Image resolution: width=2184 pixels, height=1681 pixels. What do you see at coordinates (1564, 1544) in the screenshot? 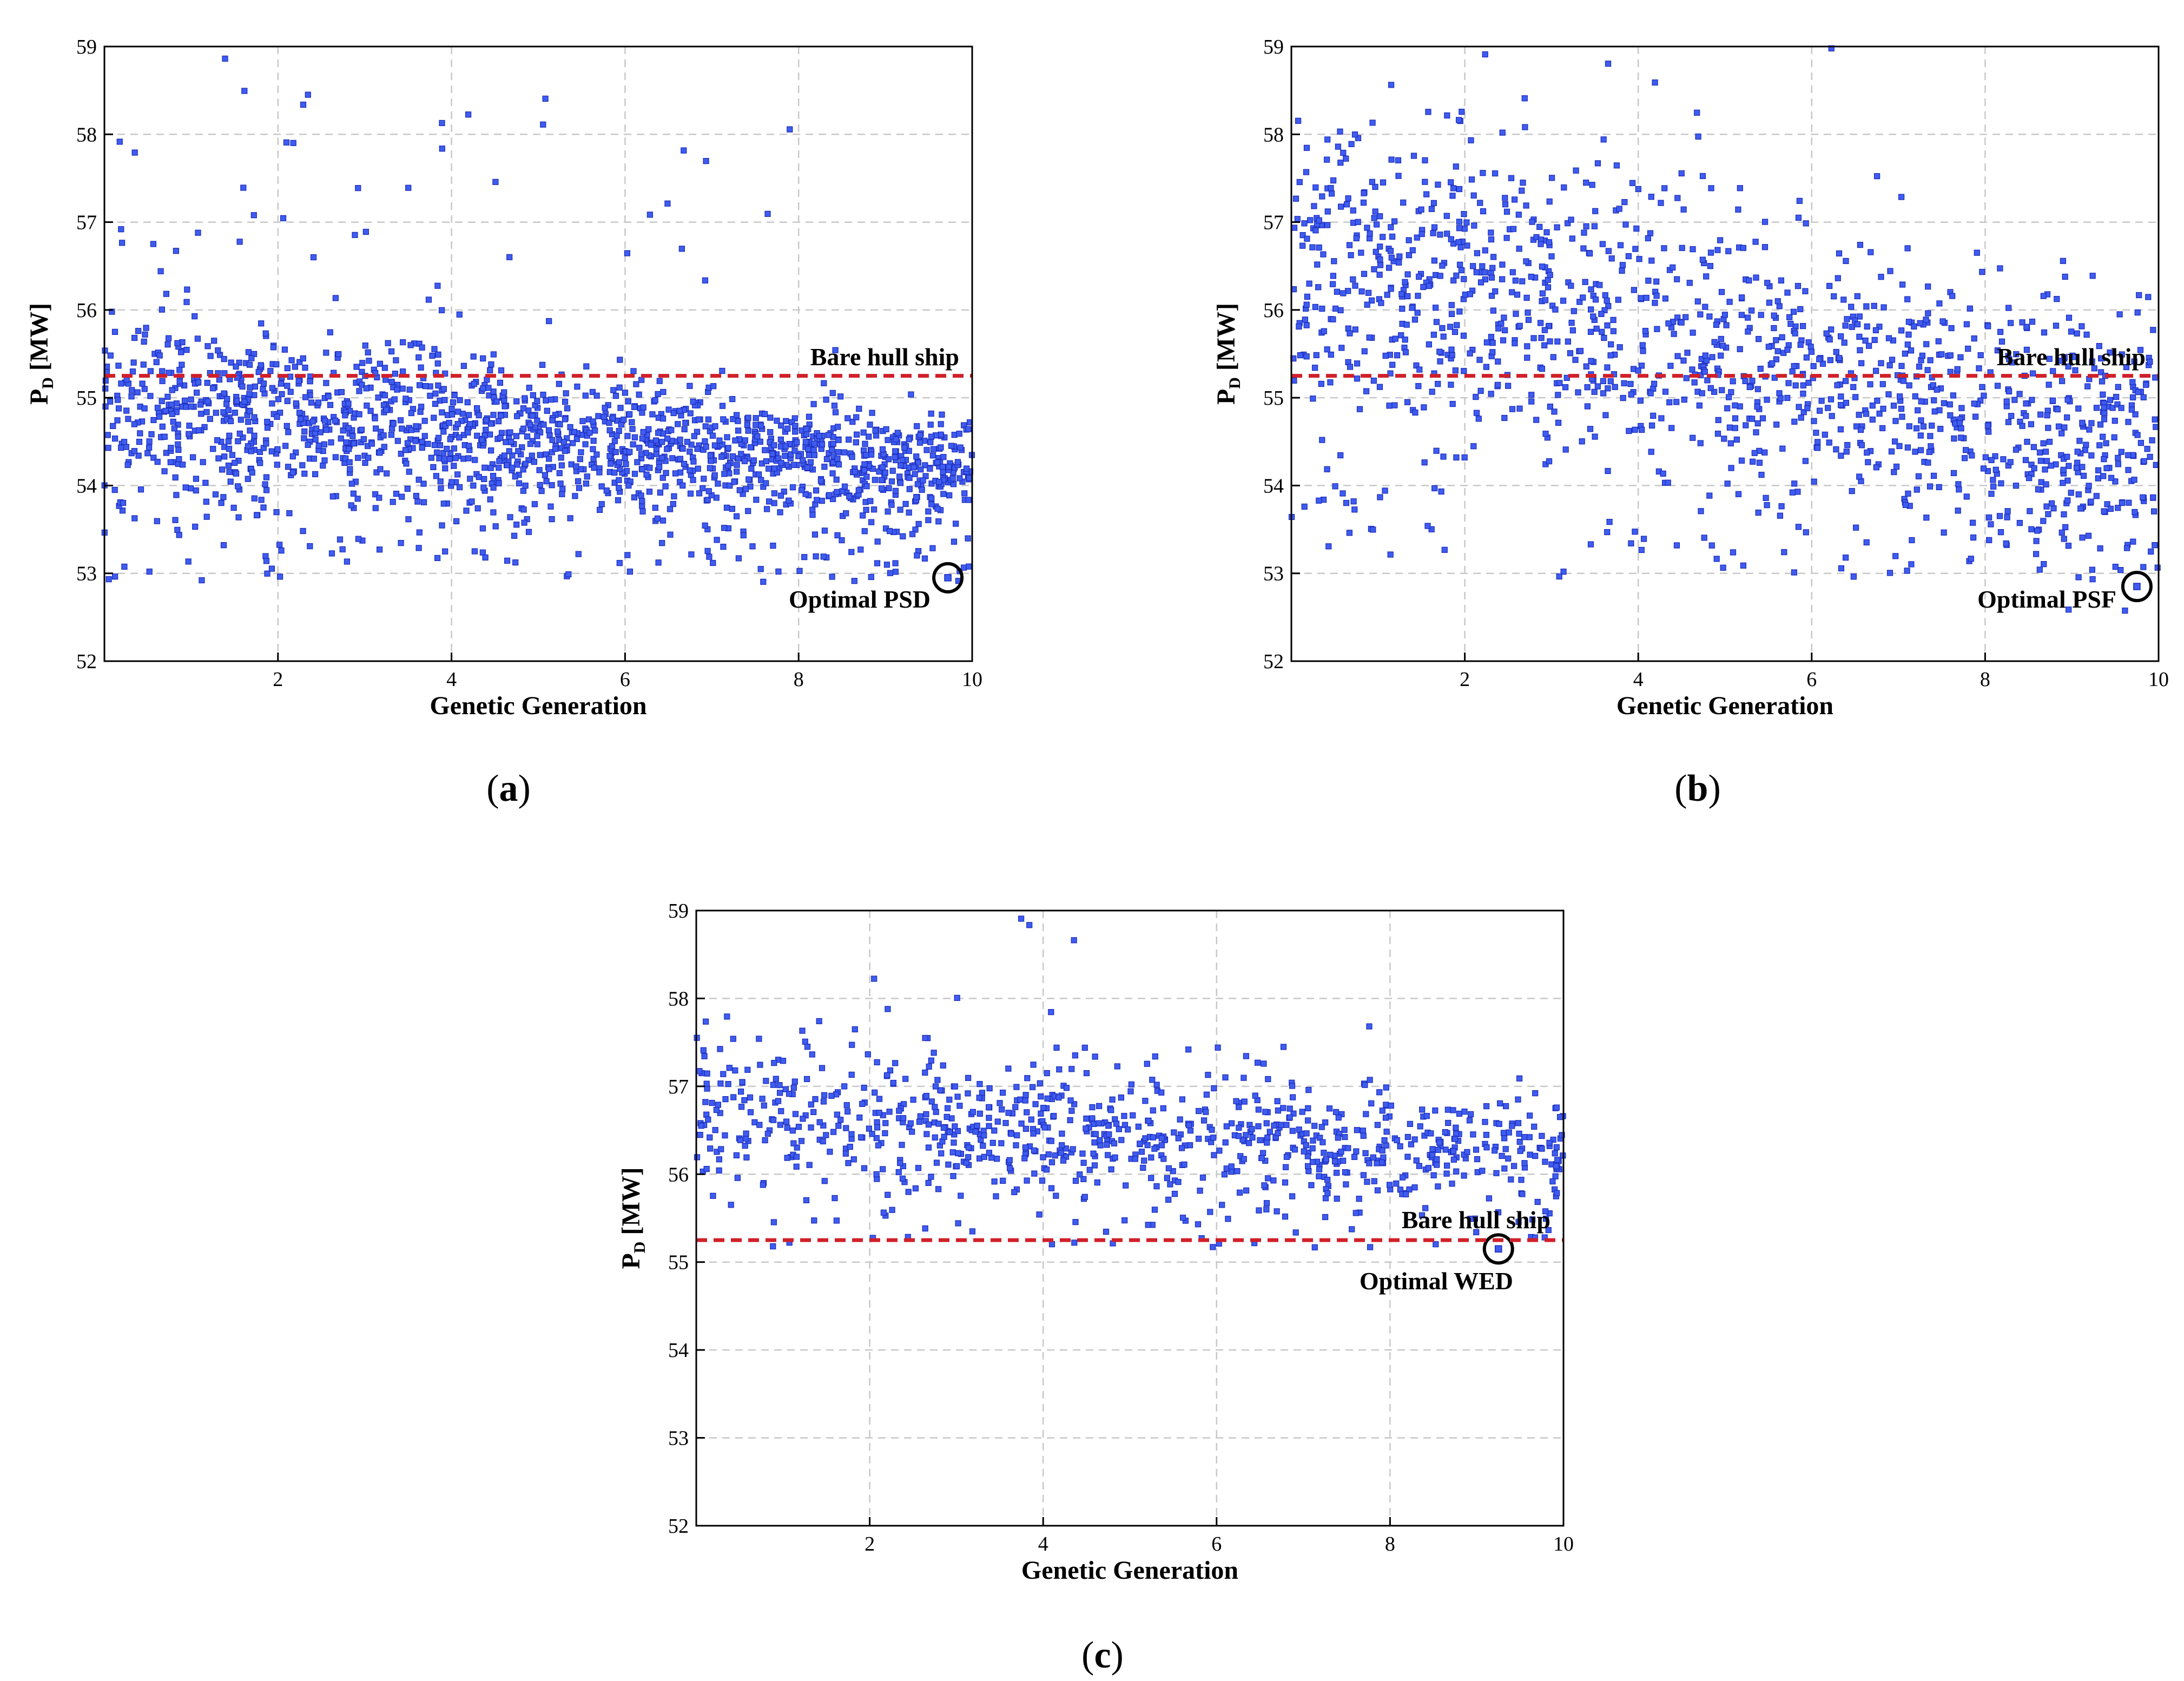
I see `x-tick-label: 10` at bounding box center [1564, 1544].